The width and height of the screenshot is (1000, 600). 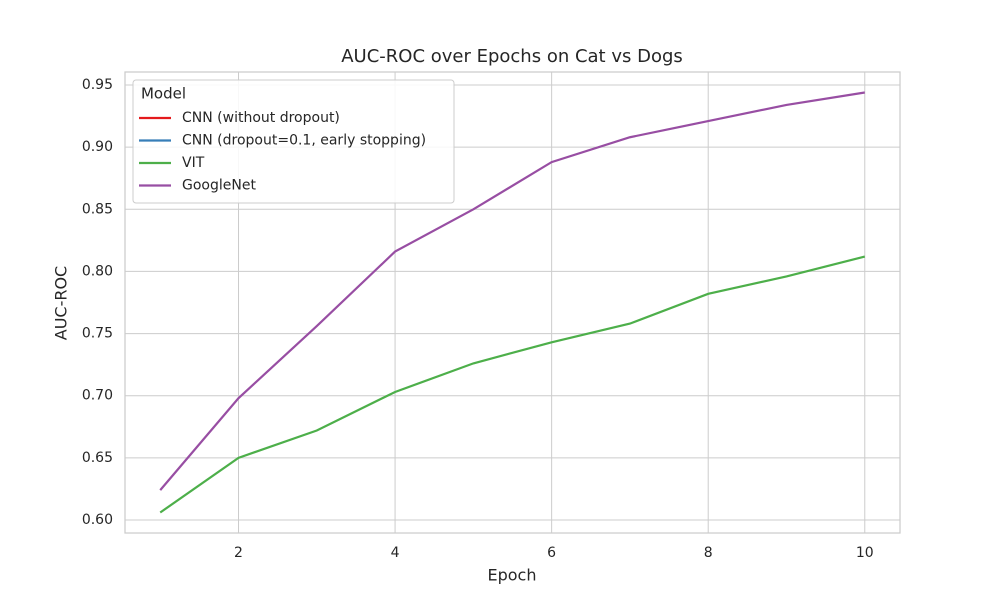 What do you see at coordinates (261, 118) in the screenshot?
I see `legend-label: CNN (without dropout)` at bounding box center [261, 118].